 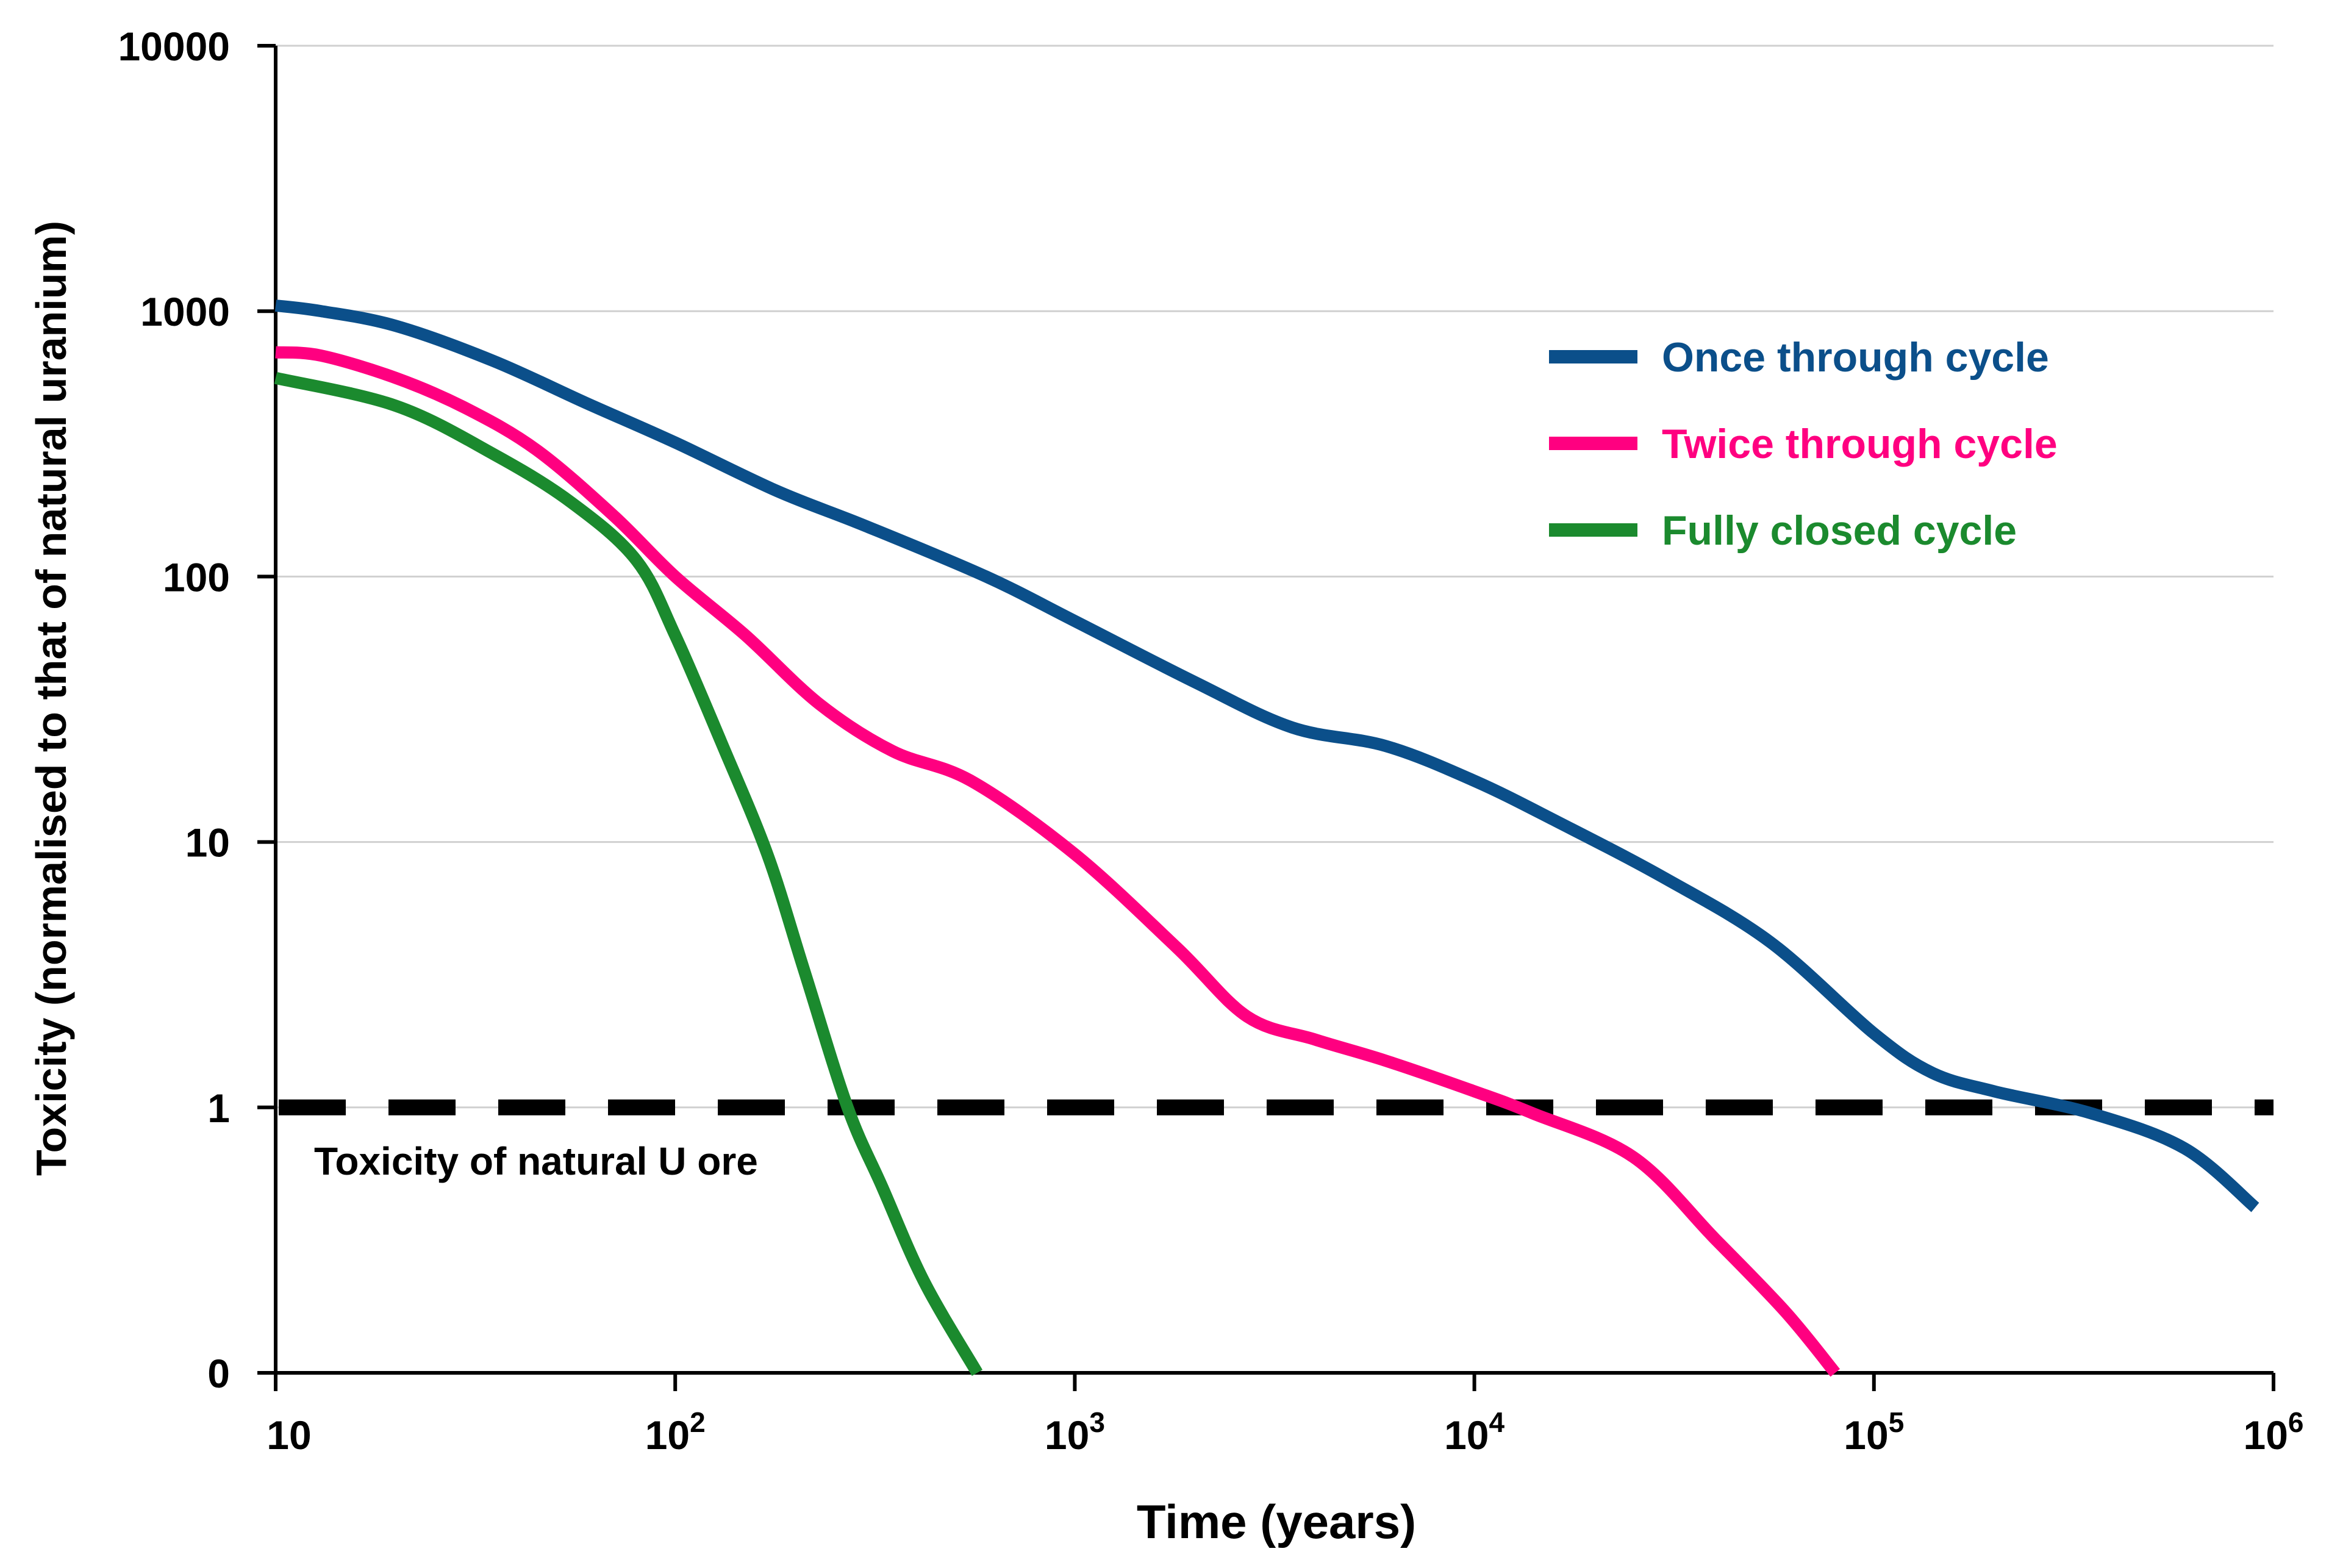 I want to click on y-tick-label: 1, so click(x=218, y=1108).